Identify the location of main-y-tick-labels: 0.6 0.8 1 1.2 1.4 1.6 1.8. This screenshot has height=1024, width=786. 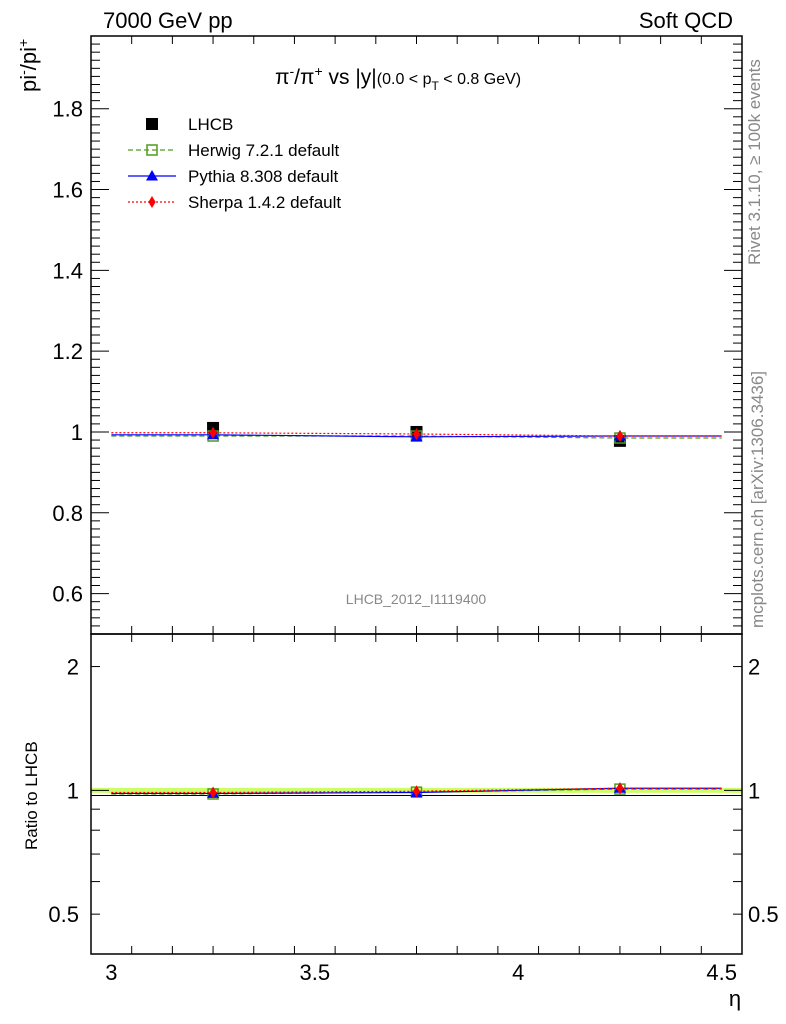
(67, 352).